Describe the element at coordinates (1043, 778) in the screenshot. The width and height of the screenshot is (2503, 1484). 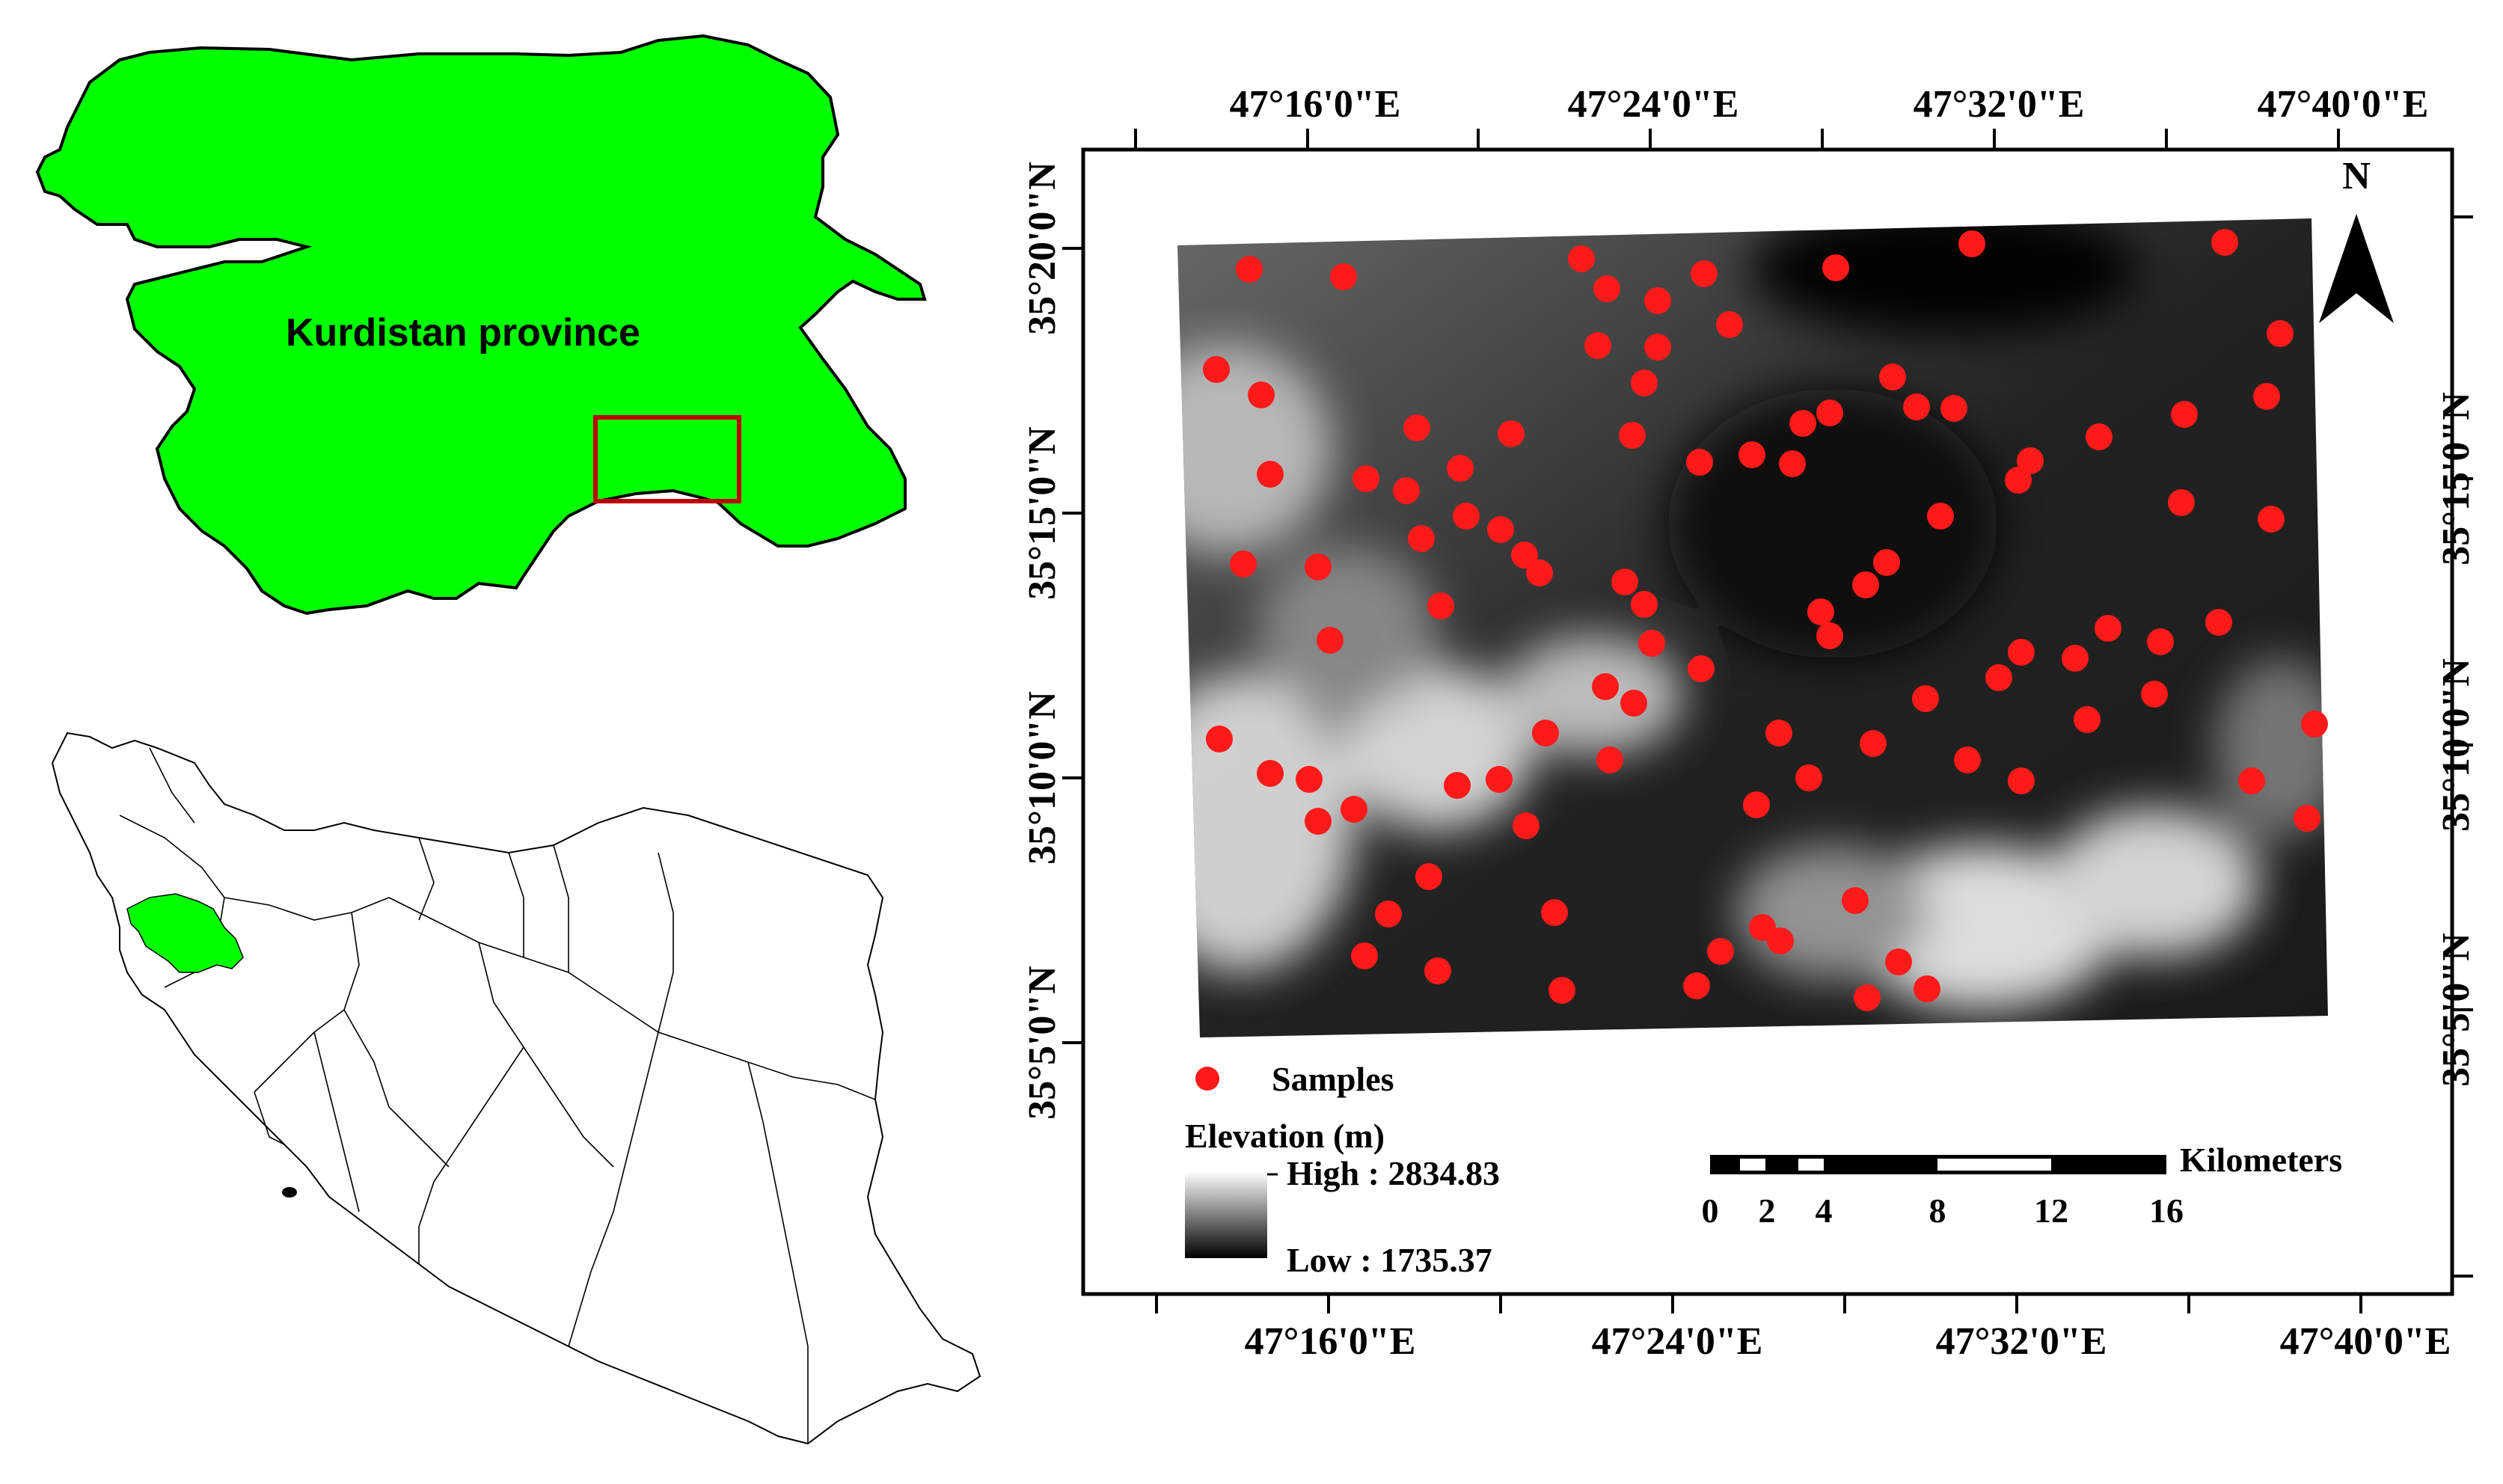
I see `left-lat-label: 35°10'0"N` at that location.